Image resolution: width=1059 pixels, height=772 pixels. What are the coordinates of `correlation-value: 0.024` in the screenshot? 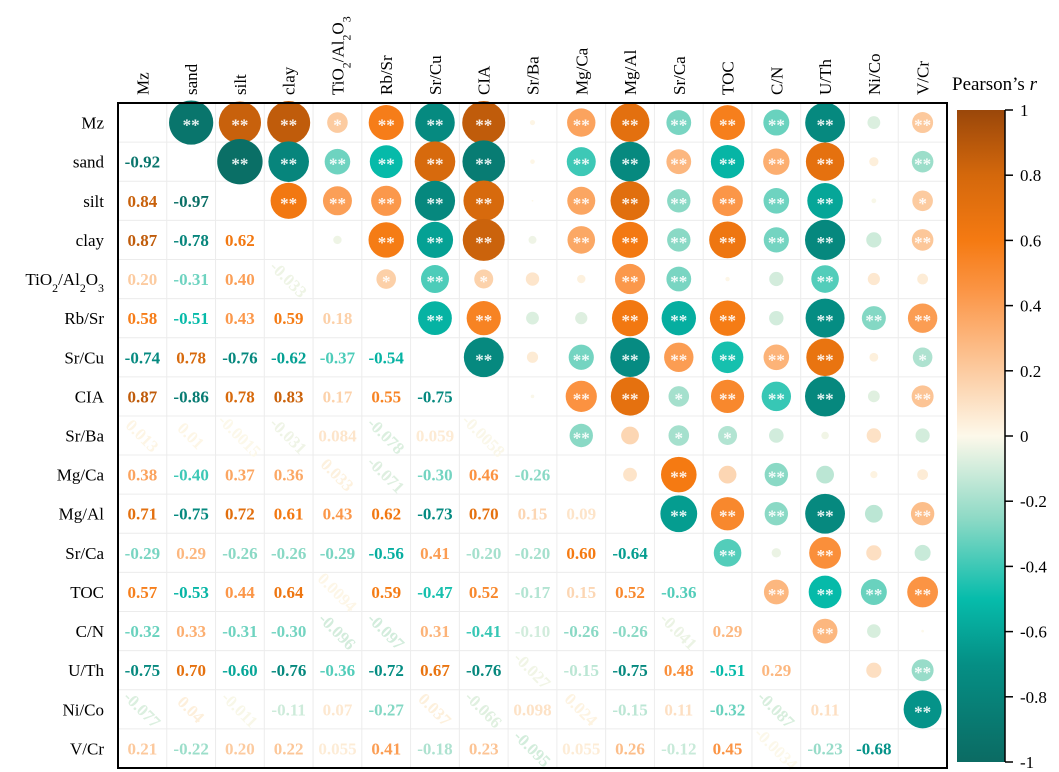 It's located at (581, 709).